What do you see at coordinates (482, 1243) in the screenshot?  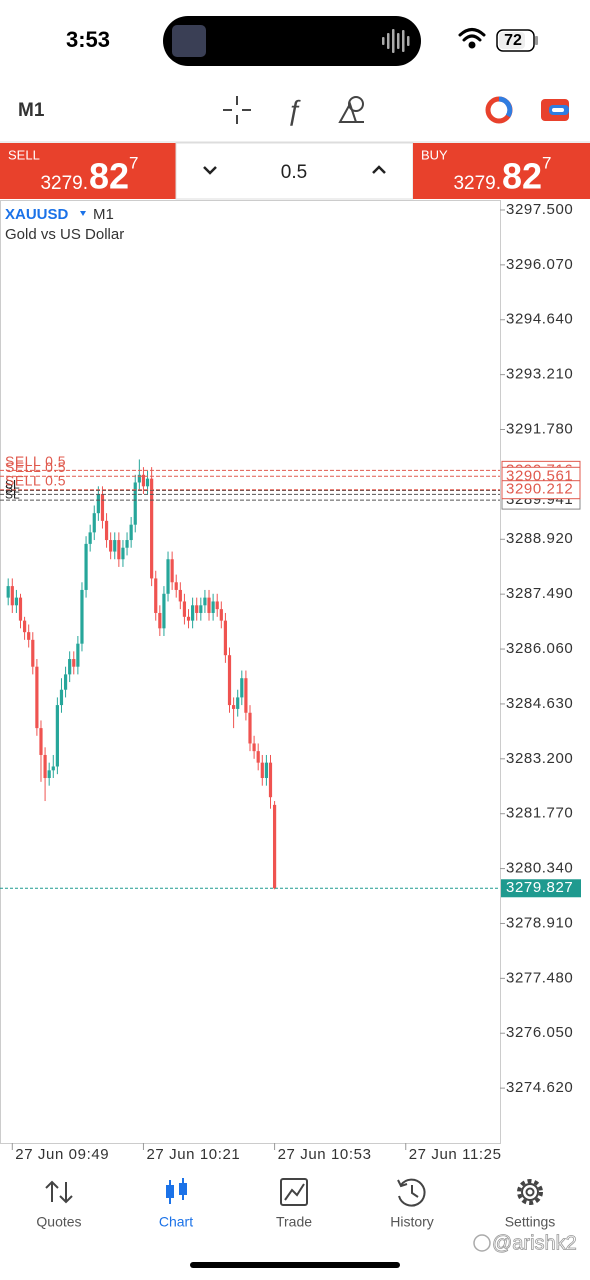 I see `watermark-logo` at bounding box center [482, 1243].